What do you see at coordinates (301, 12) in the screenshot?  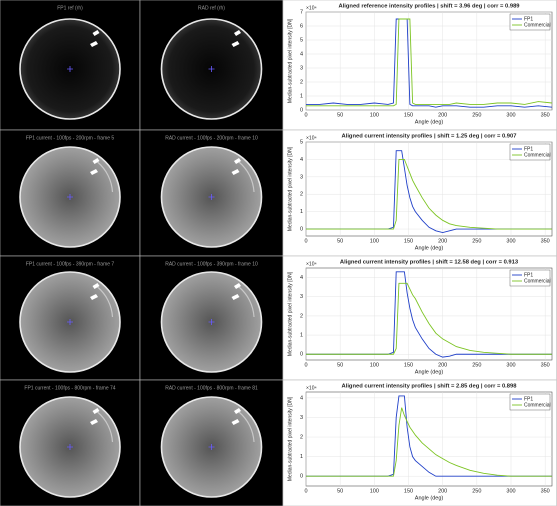 I see `y-tick-label: 7` at bounding box center [301, 12].